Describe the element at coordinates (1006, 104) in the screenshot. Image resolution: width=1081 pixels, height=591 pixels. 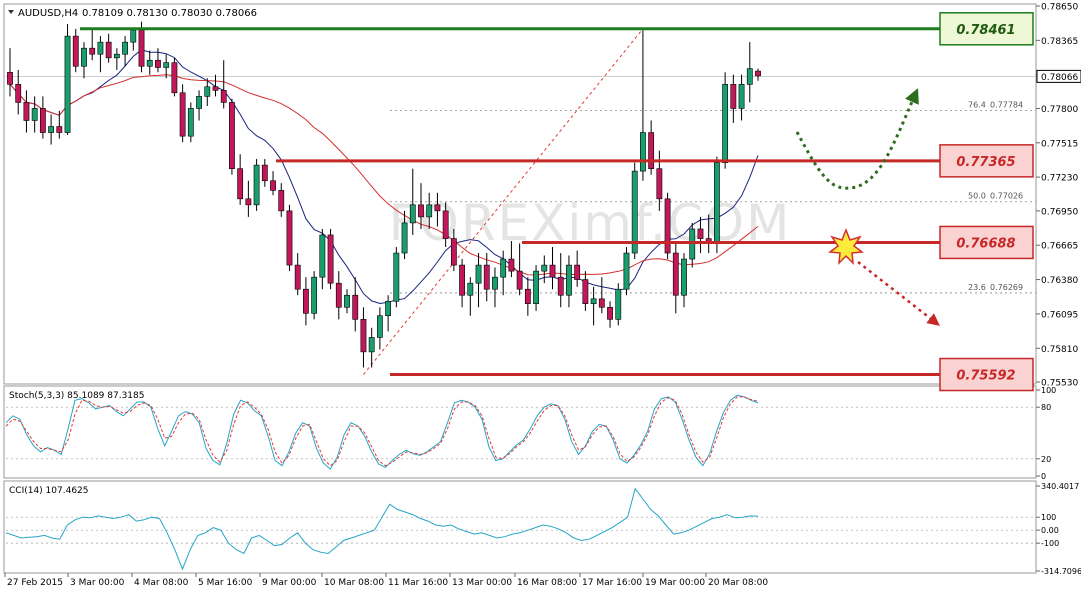
I see `fibonacci-price-label: 0.77784` at that location.